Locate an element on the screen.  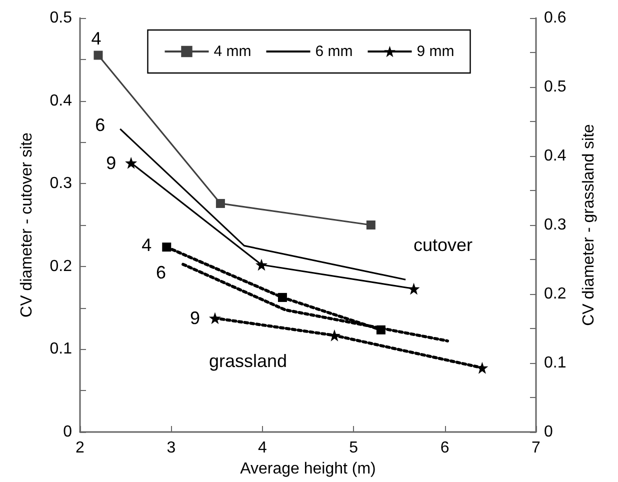
annotation: cutover is located at coordinates (443, 245).